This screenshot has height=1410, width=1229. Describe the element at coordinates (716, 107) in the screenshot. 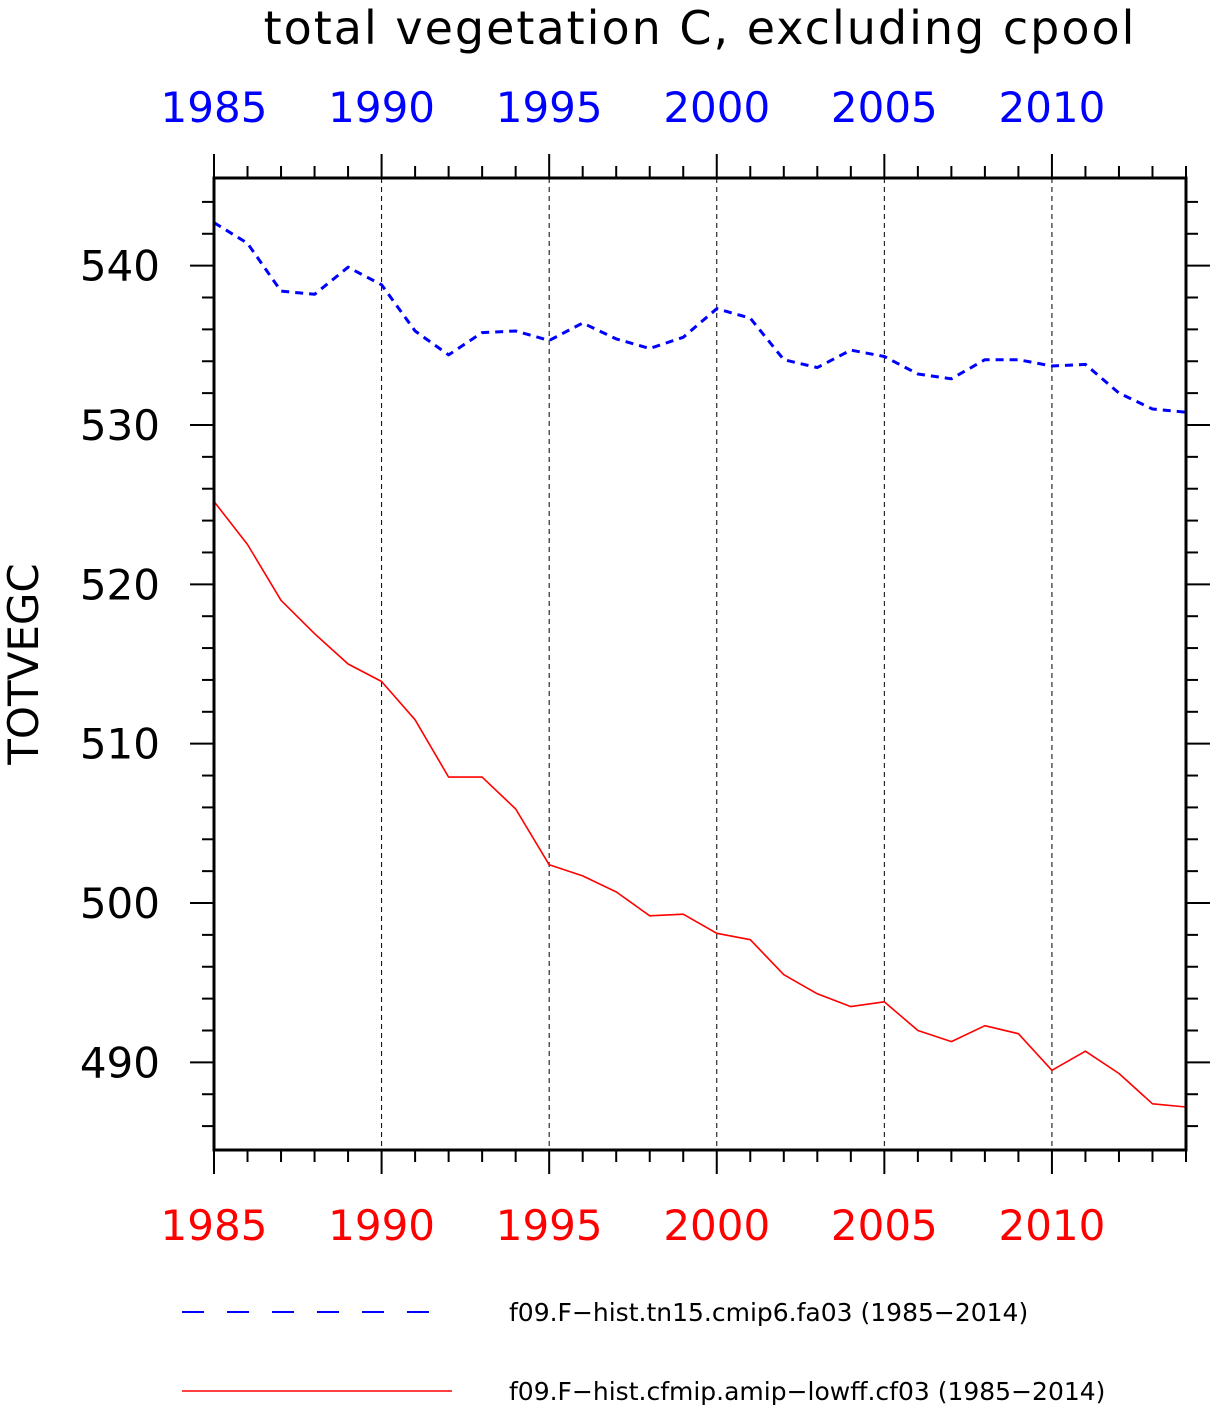

I see `top-x-tick-label-2000: 2000` at that location.